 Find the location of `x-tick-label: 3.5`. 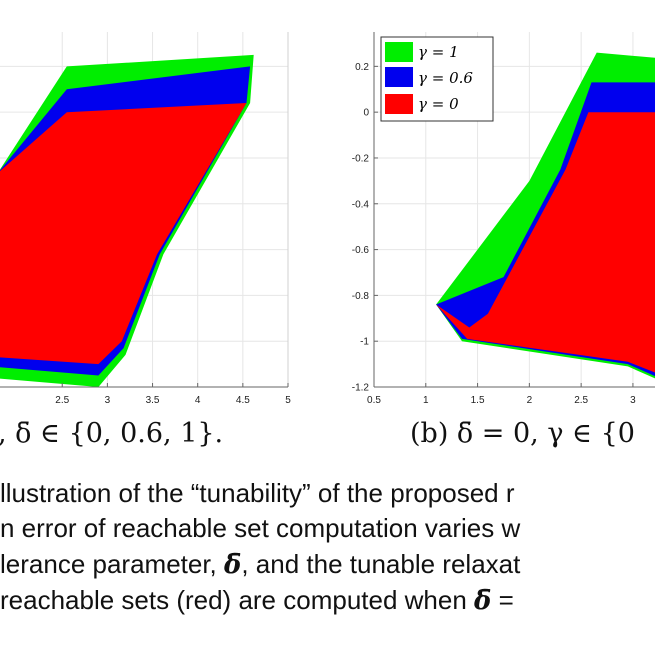

x-tick-label: 3.5 is located at coordinates (153, 400).